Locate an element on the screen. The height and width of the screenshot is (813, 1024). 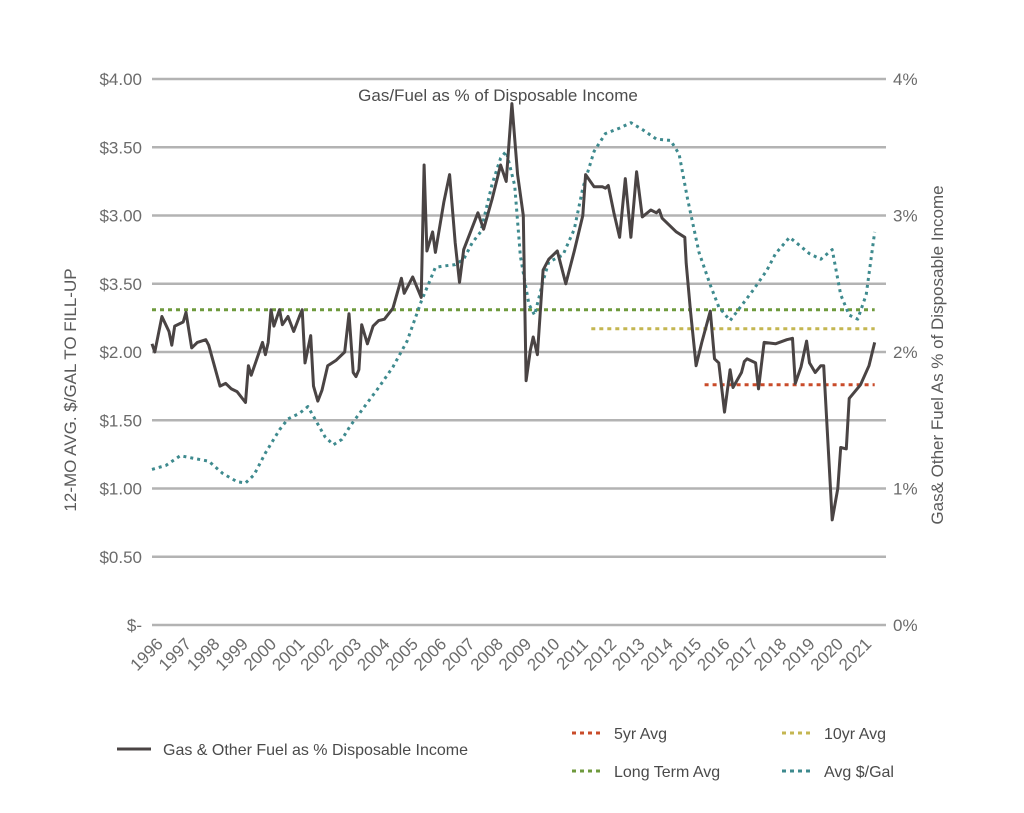
left-tick-label: $1.50 is located at coordinates (120, 420).